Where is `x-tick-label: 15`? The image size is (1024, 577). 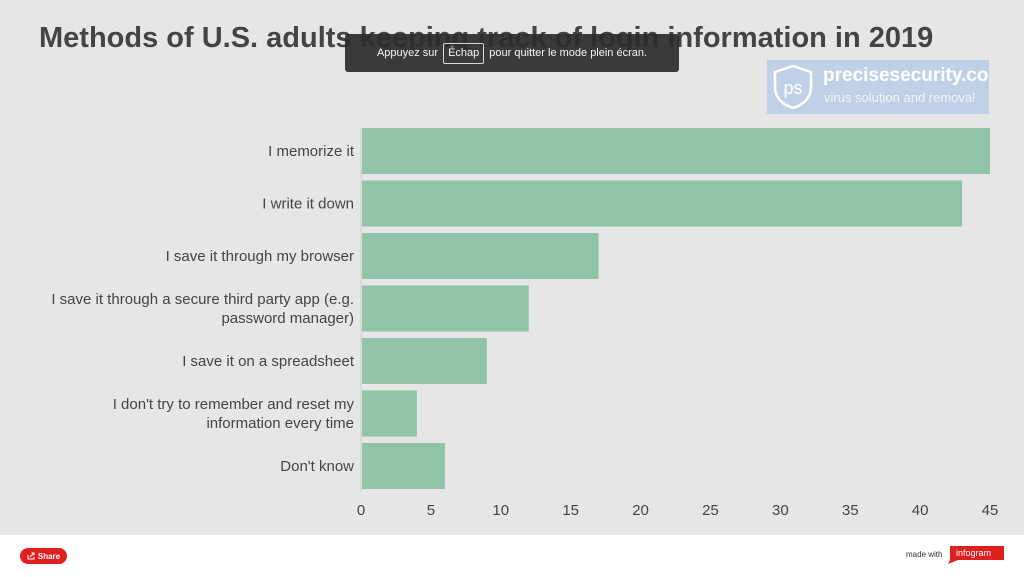 x-tick-label: 15 is located at coordinates (570, 510).